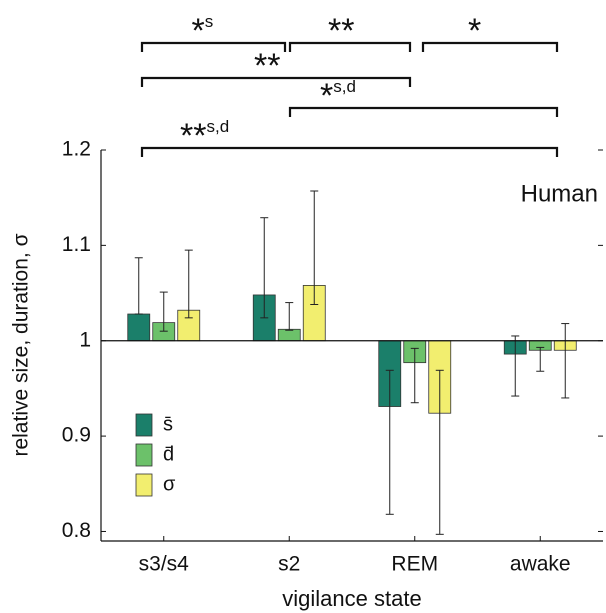 Image resolution: width=606 pixels, height=613 pixels. What do you see at coordinates (559, 193) in the screenshot?
I see `chart-title: Human` at bounding box center [559, 193].